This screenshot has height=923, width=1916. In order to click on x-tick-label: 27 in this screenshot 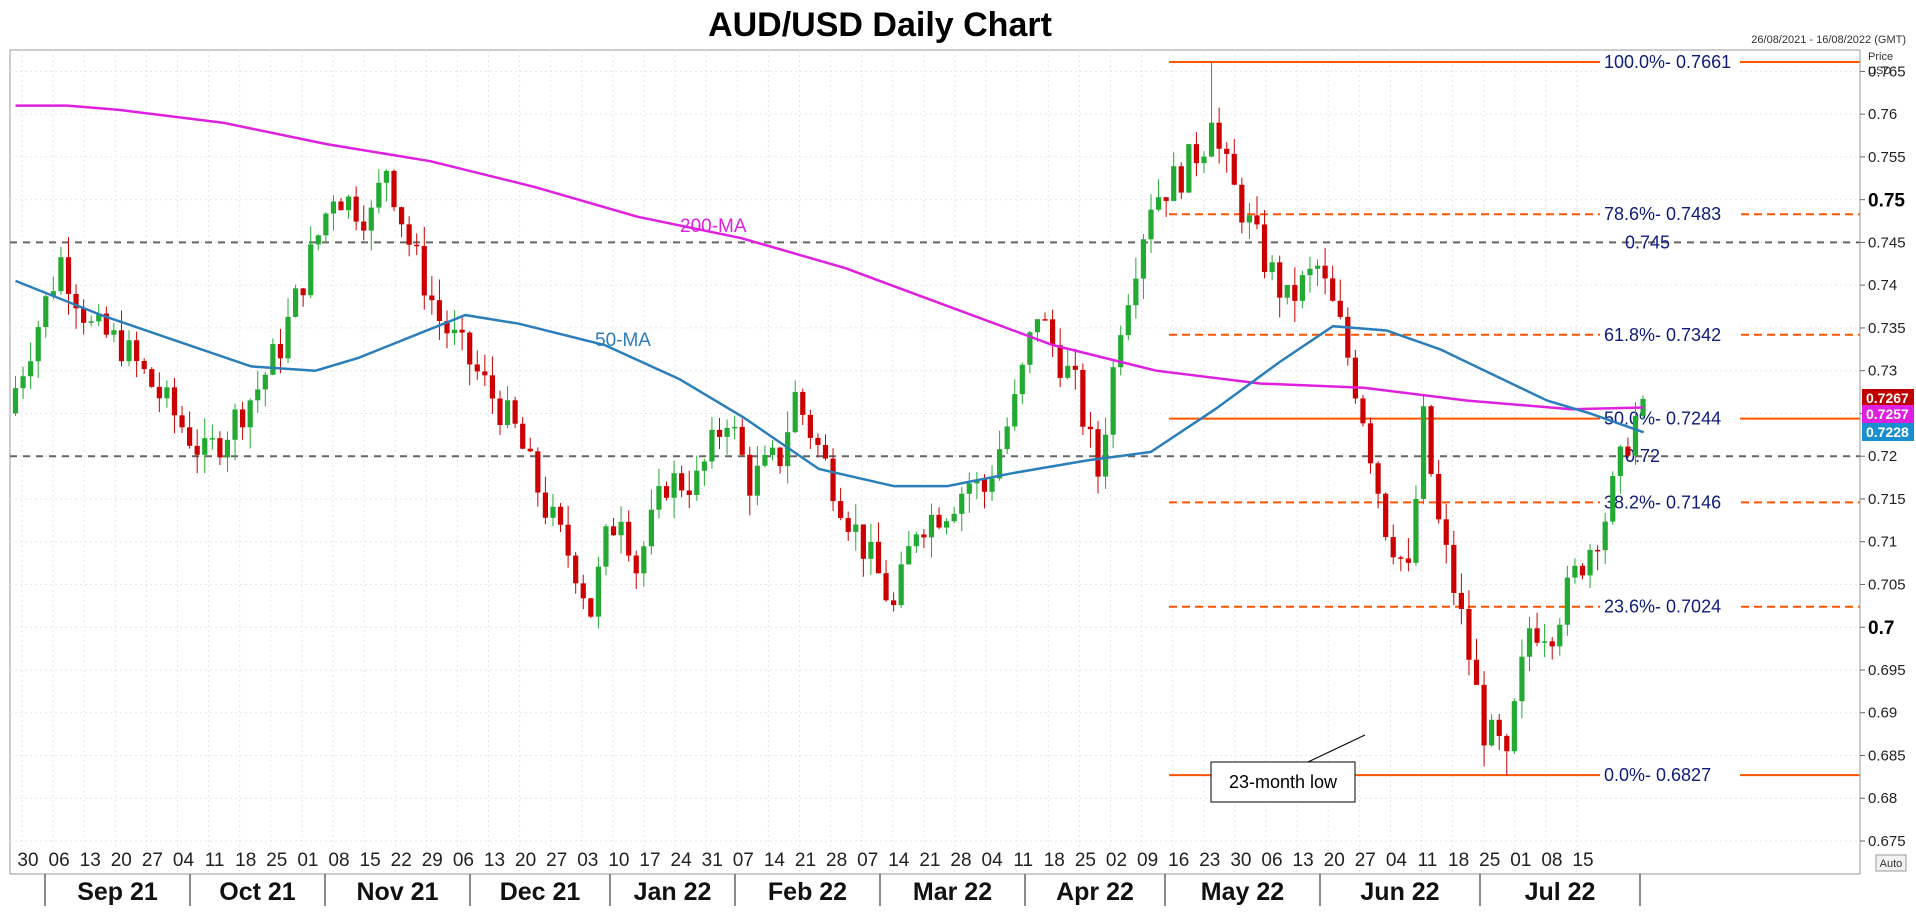, I will do `click(556, 860)`.